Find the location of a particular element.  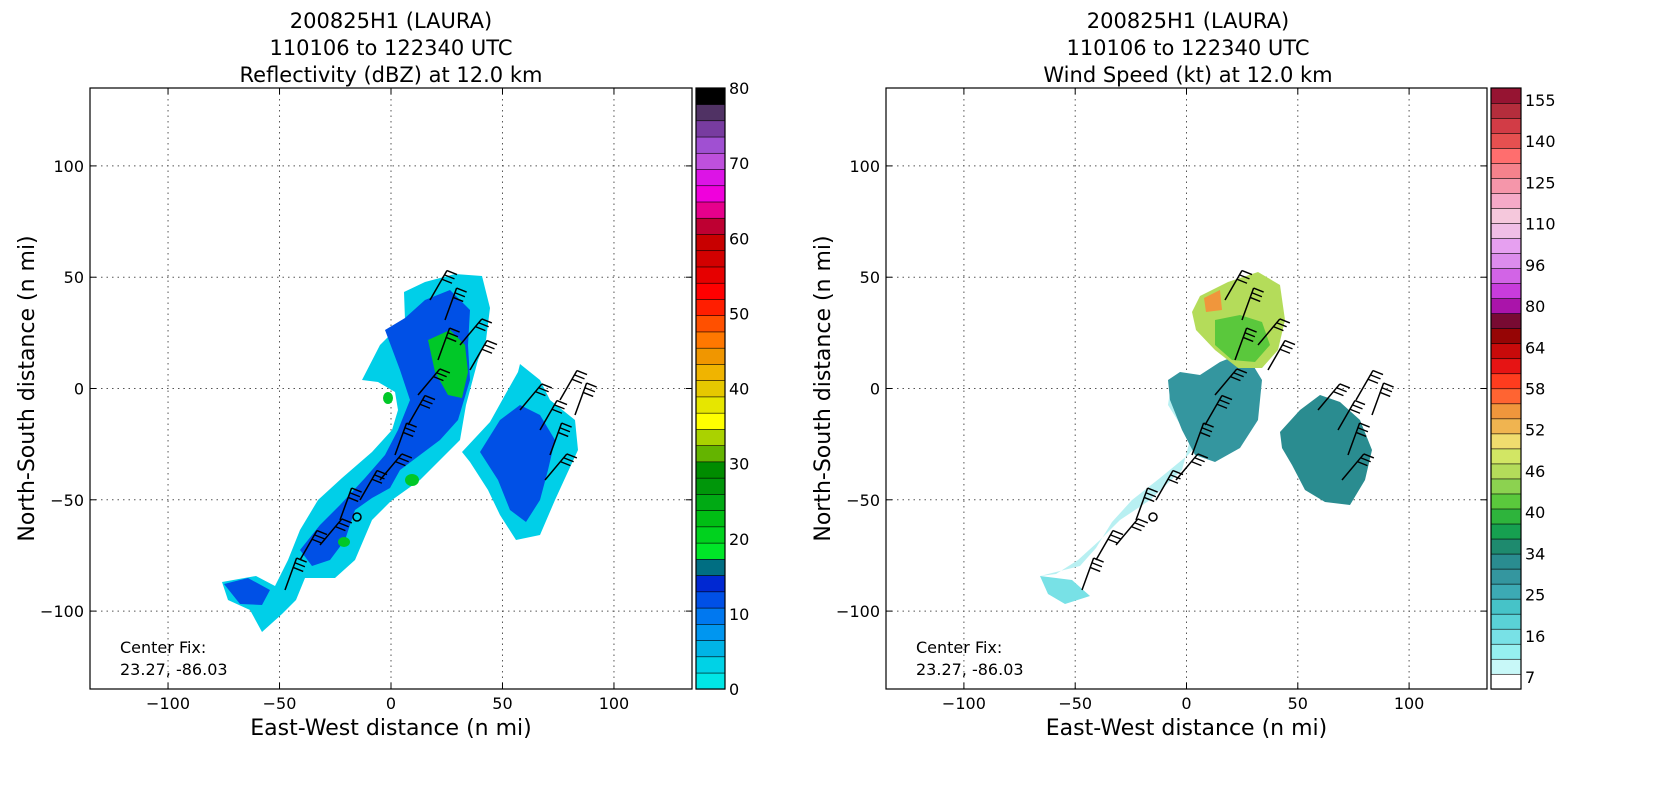

y-tick-label: 0 is located at coordinates (875, 389).